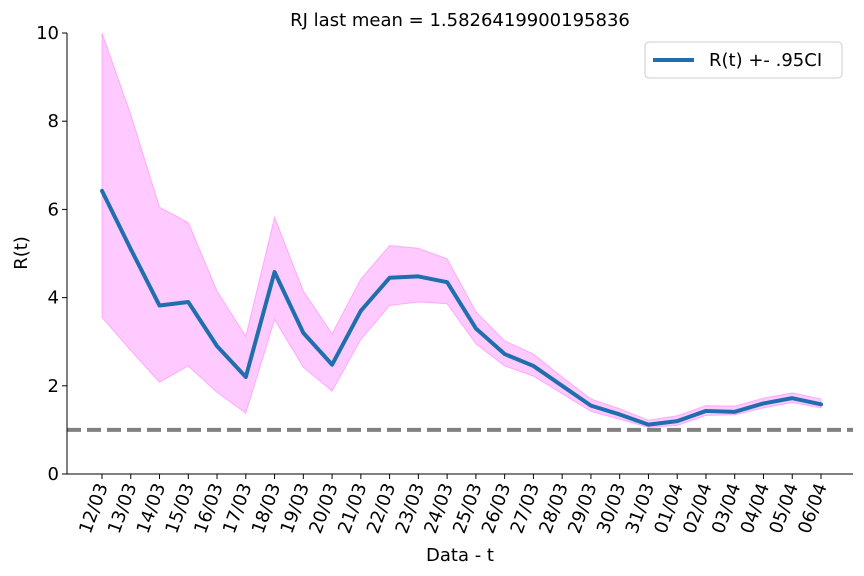  I want to click on y-tick-label: 4, so click(53, 298).